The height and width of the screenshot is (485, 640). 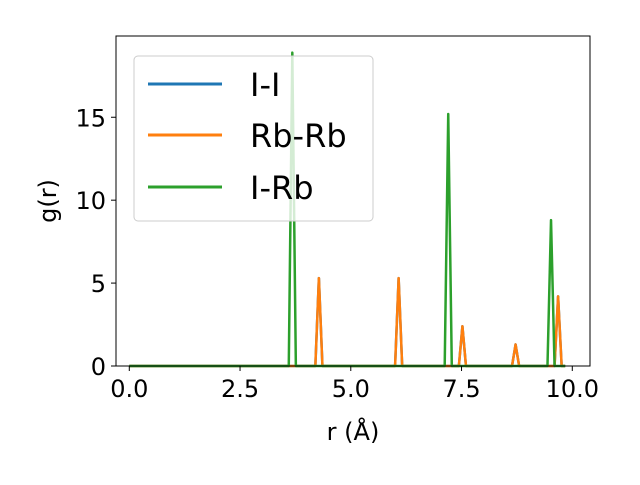 I want to click on legend-label-i-i: I-I, so click(x=265, y=85).